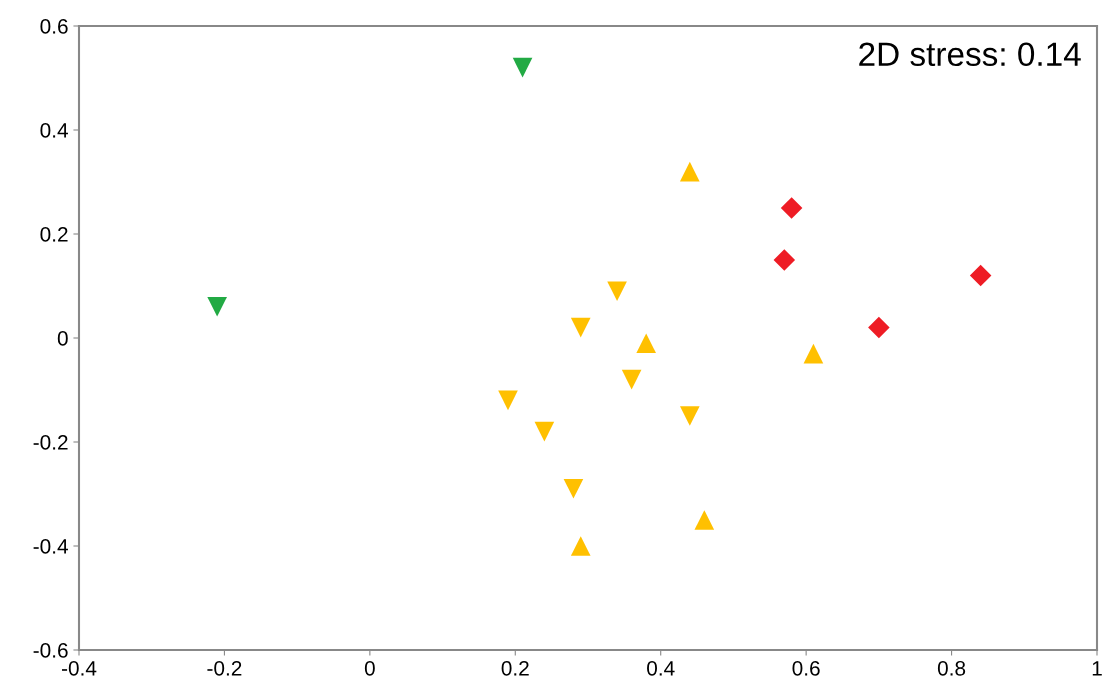  I want to click on y-tick-label: -0.2, so click(50, 442).